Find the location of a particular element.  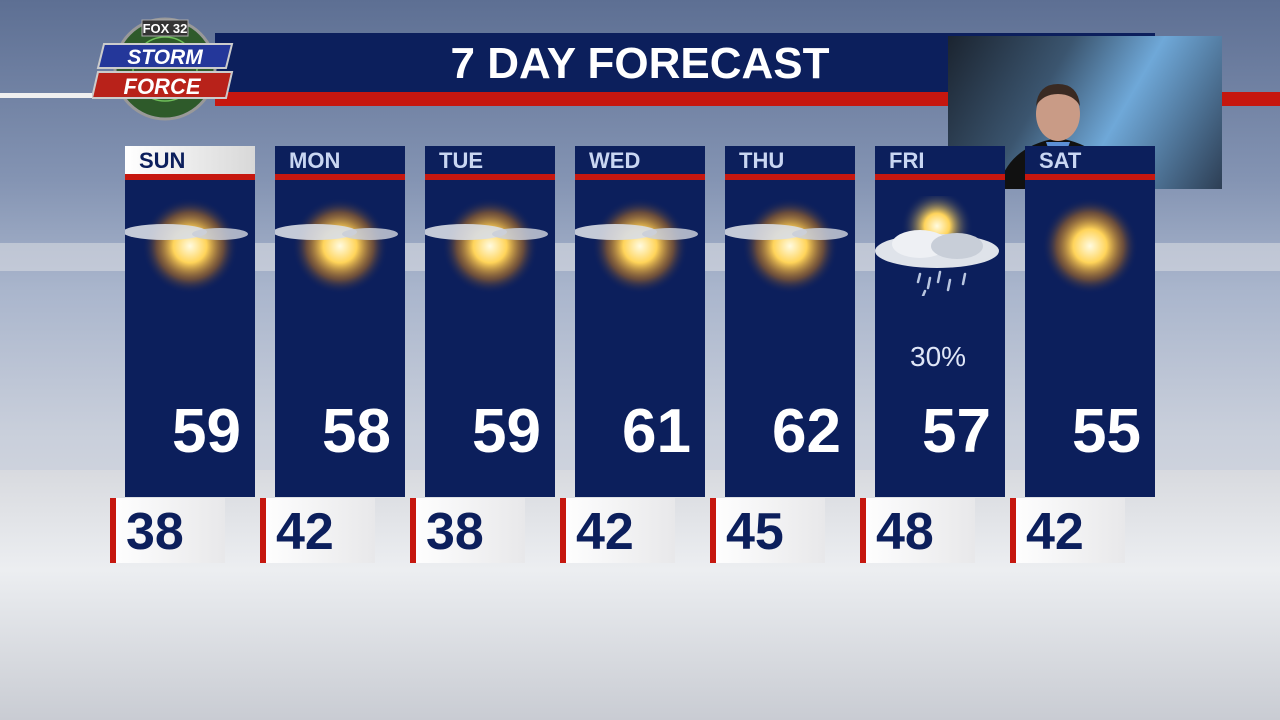

day-column-sat: SAT 55 is located at coordinates (1090, 321).